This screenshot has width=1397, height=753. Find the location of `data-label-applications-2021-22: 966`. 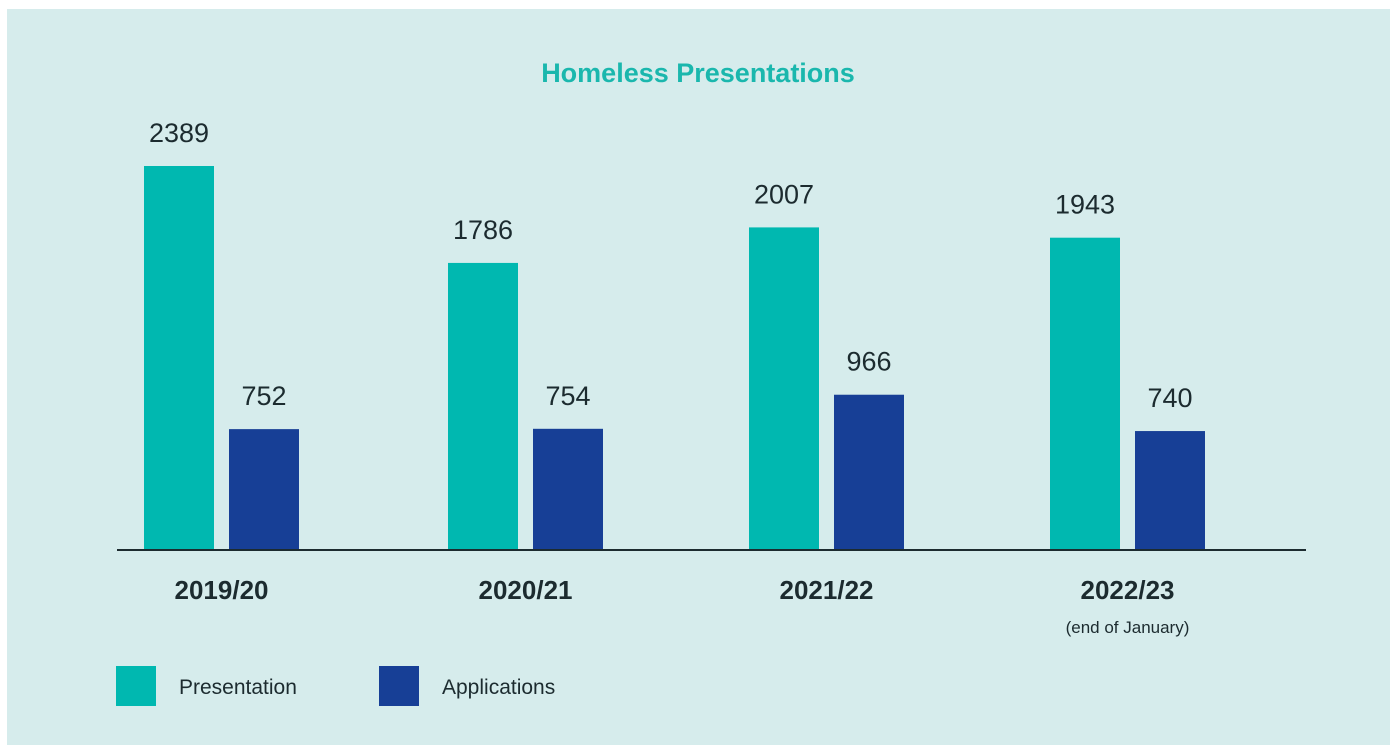

data-label-applications-2021-22: 966 is located at coordinates (868, 362).